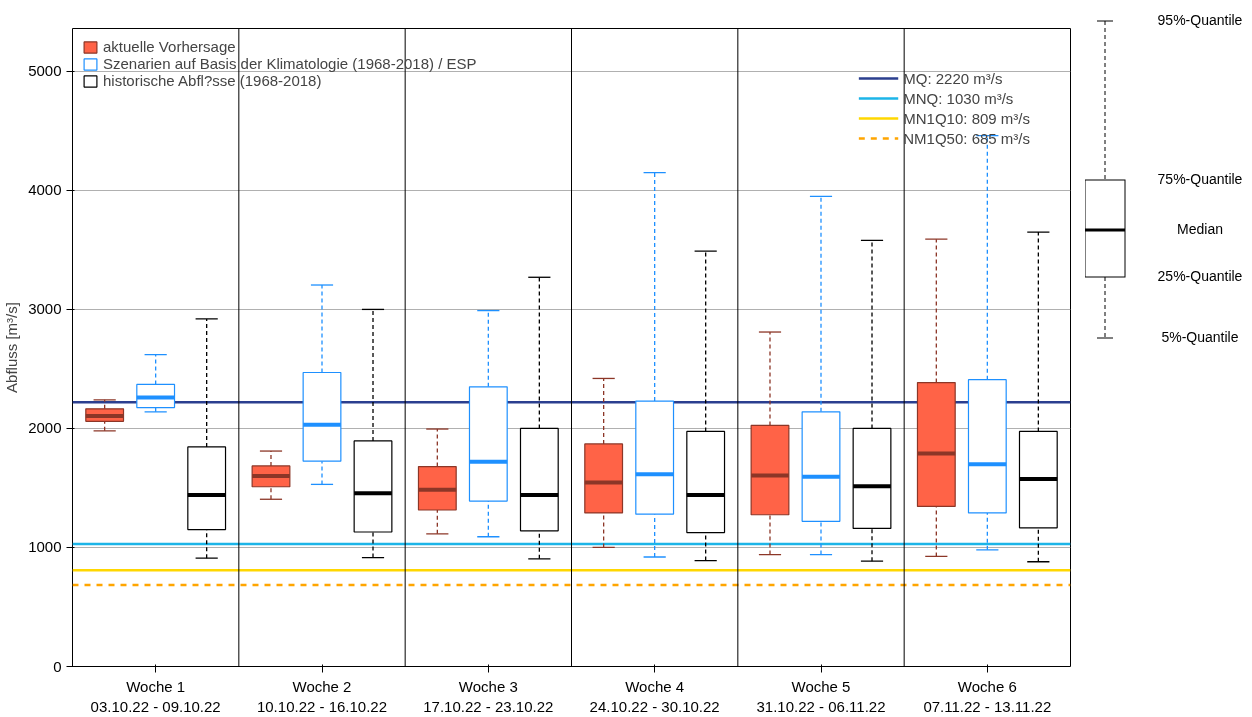 The height and width of the screenshot is (717, 1252). I want to click on y-tick-label: 3000, so click(45, 309).